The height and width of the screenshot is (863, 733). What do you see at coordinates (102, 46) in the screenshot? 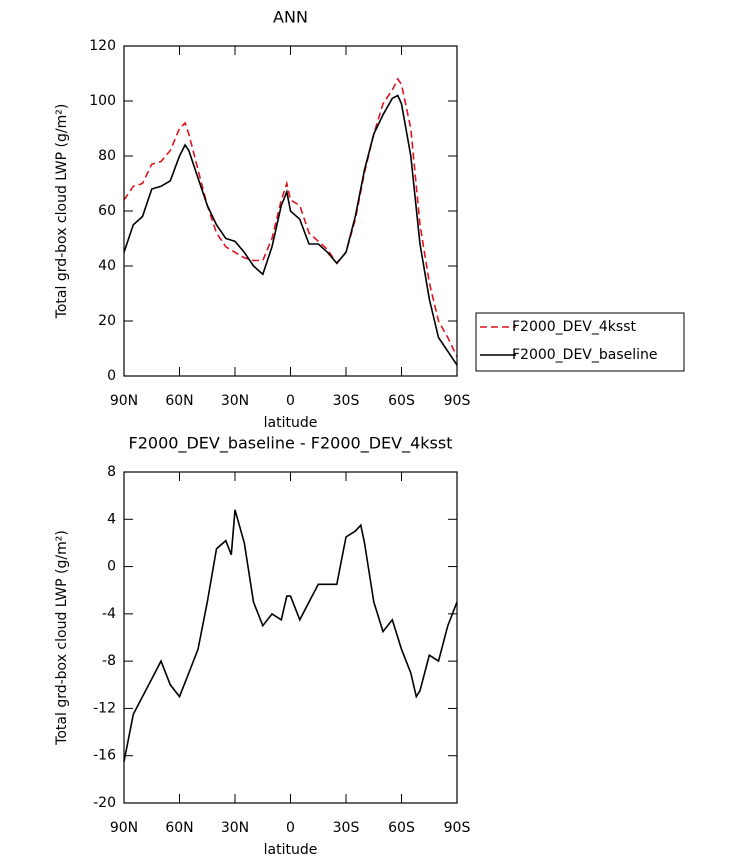
I see `y-tick-label: 120` at bounding box center [102, 46].